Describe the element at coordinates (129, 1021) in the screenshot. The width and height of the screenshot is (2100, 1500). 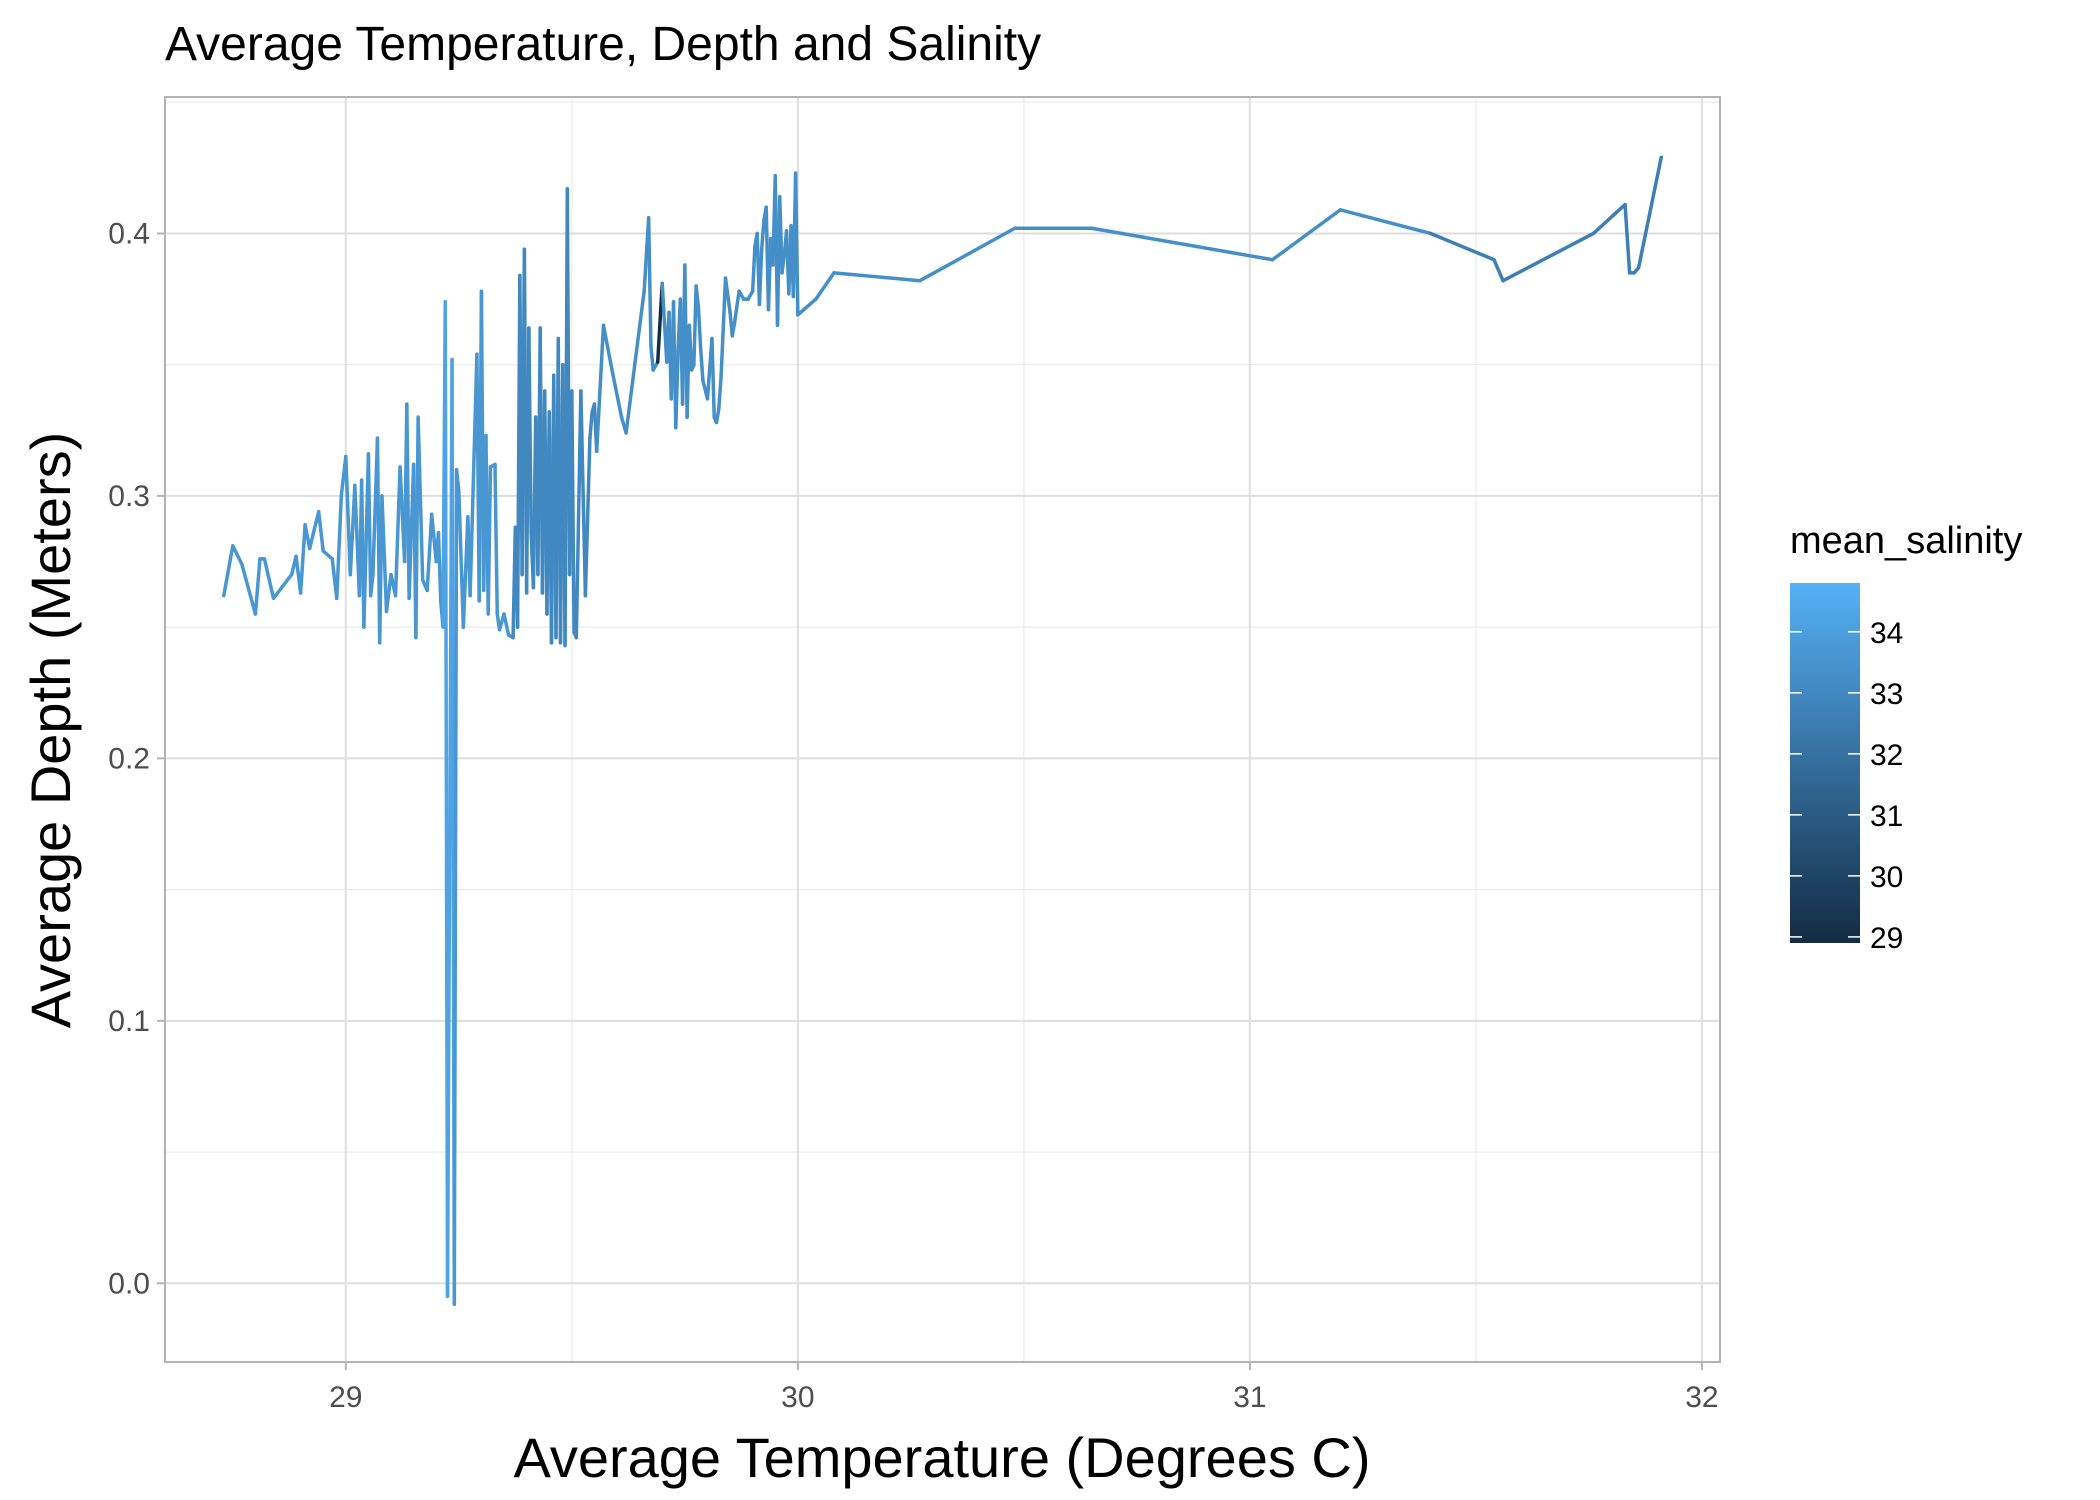
I see `y-tick-label: 0.1` at that location.